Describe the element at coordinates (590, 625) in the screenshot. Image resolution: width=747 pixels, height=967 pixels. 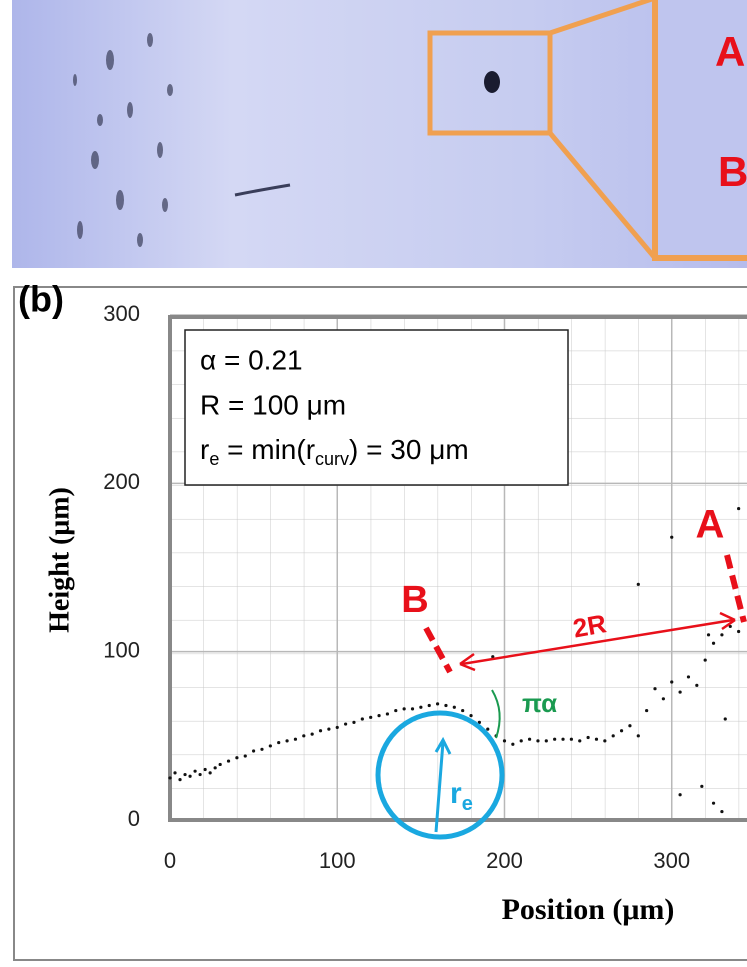
I see `distance-label: 2R` at that location.